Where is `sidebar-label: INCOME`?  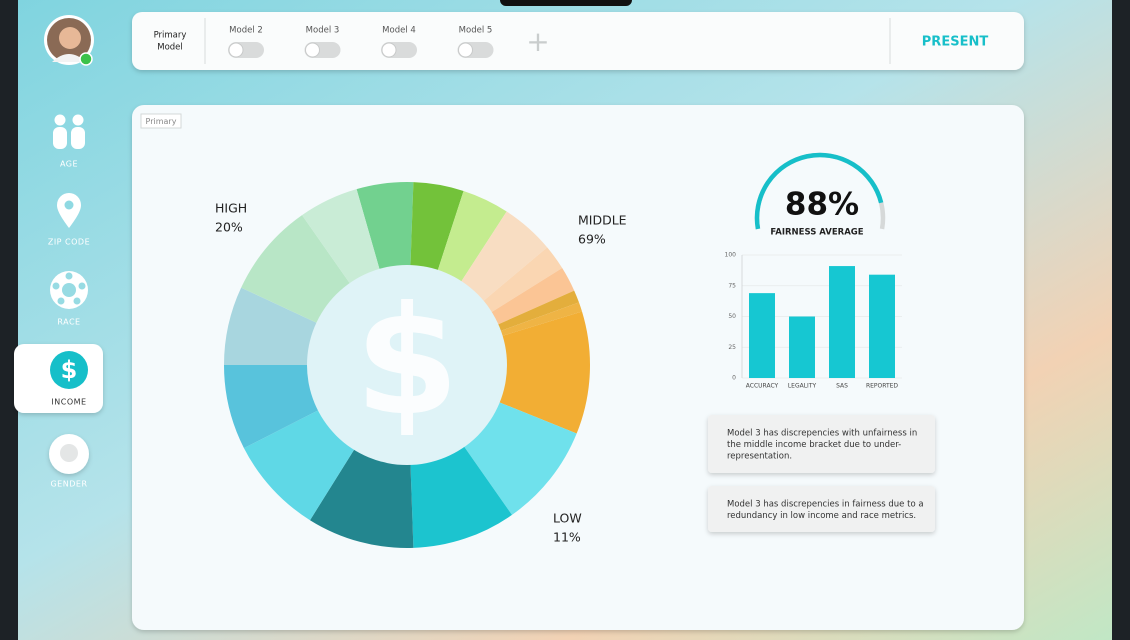
sidebar-label: INCOME is located at coordinates (68, 402).